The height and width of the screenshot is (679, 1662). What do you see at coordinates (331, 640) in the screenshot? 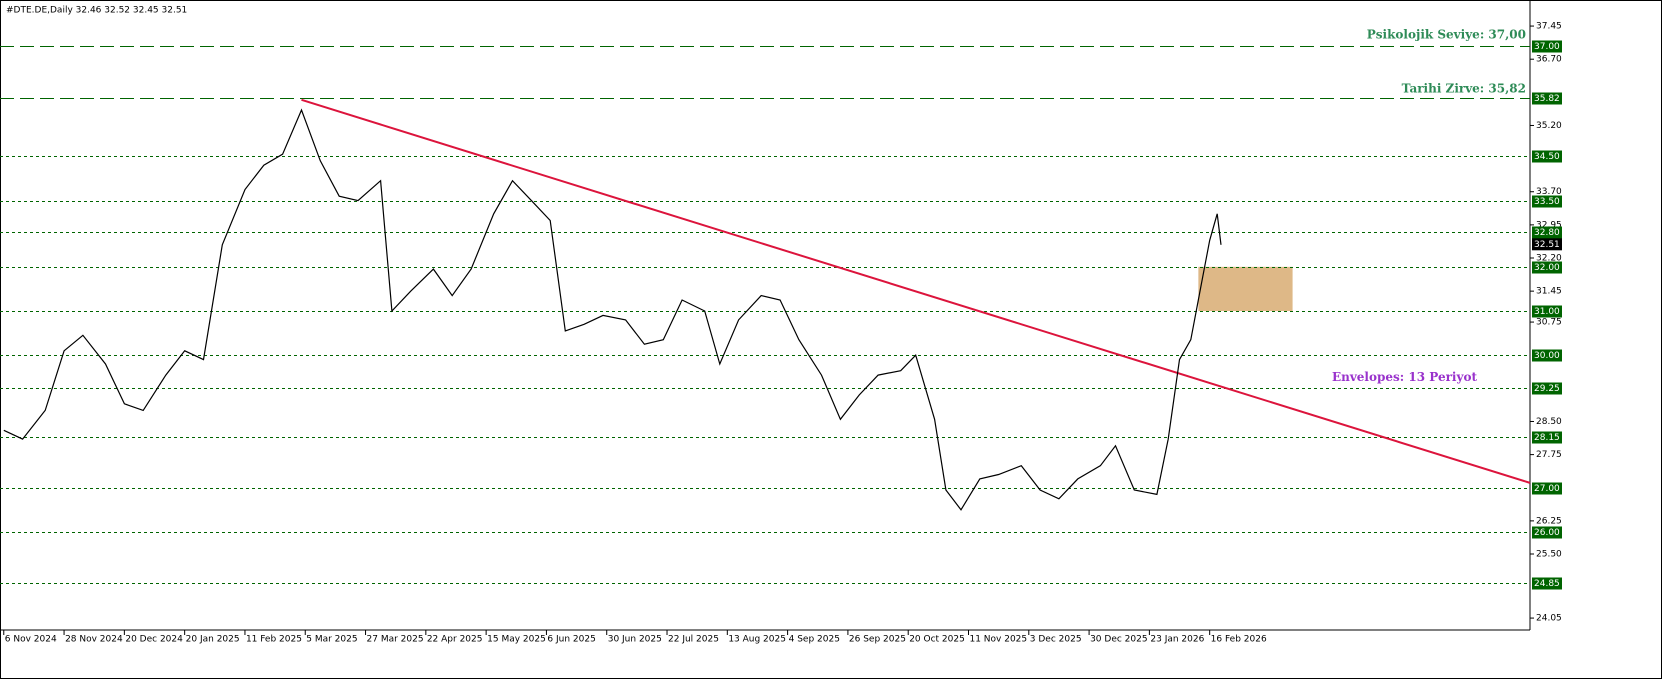
I see `x-tick-label: 5 Mar 2025` at bounding box center [331, 640].